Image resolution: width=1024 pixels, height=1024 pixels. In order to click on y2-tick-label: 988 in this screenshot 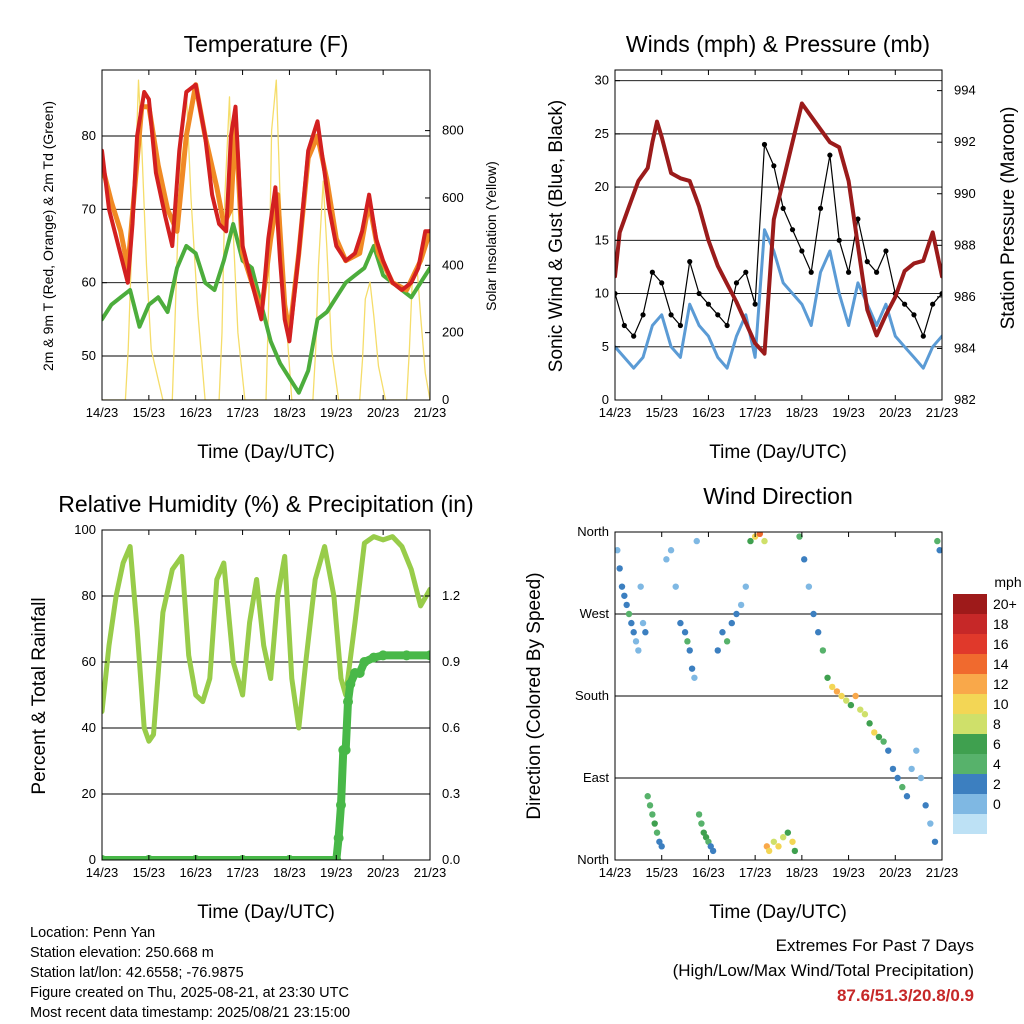, I will do `click(965, 244)`.